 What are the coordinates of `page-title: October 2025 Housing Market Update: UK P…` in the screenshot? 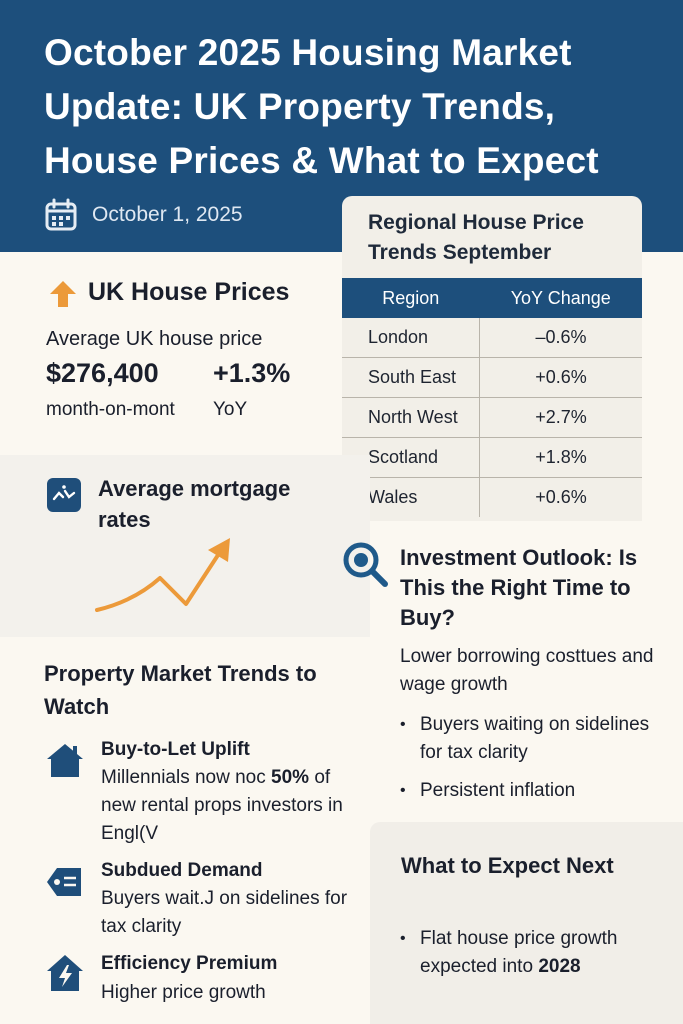 It's located at (321, 106).